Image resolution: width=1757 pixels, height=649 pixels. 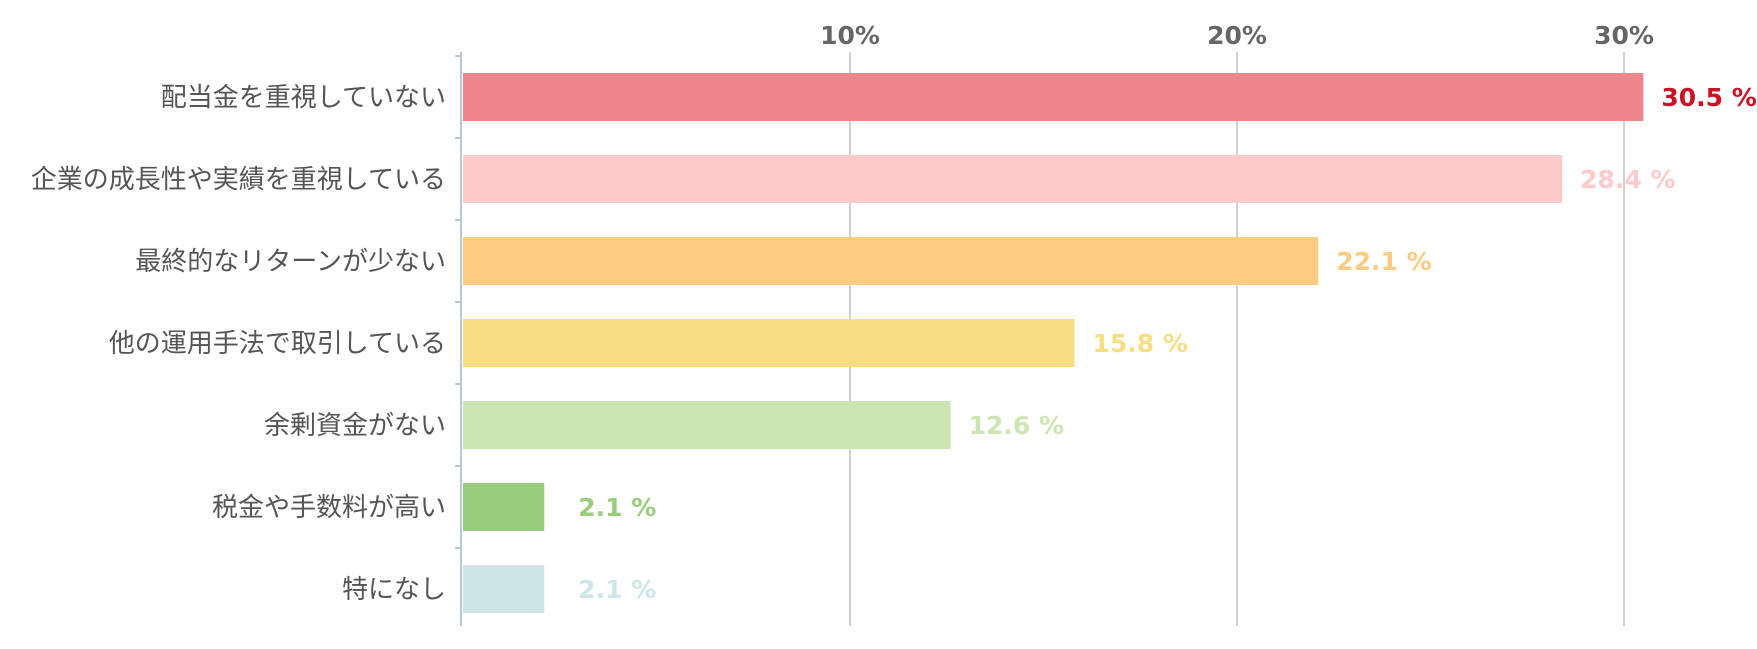 What do you see at coordinates (1627, 179) in the screenshot?
I see `value-label: 28.4 %` at bounding box center [1627, 179].